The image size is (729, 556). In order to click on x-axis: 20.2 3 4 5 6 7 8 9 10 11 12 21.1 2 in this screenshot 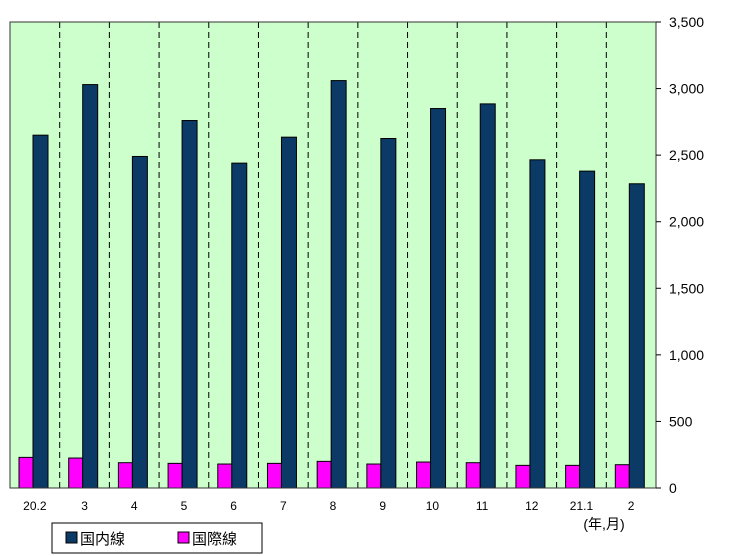, I will do `click(329, 506)`.